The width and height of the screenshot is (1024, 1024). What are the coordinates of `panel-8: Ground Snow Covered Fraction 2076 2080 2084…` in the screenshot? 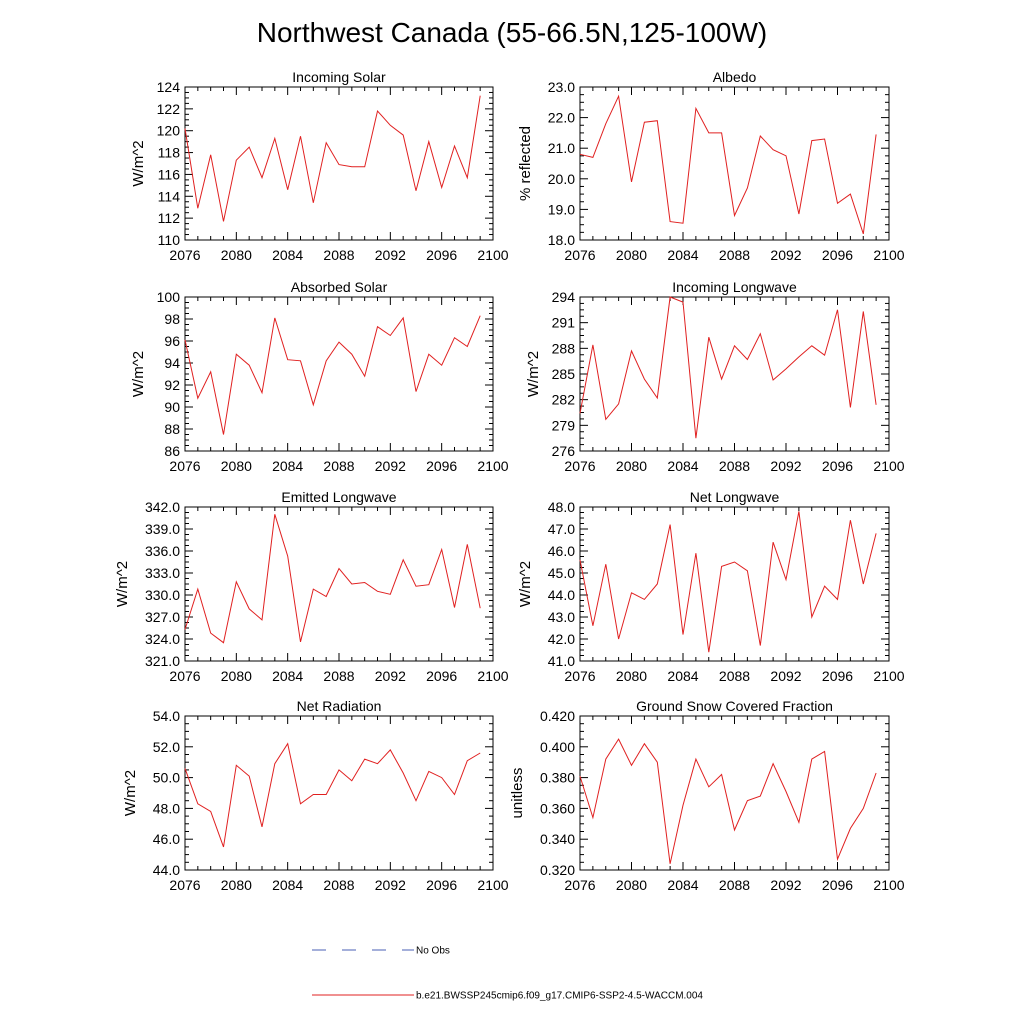 It's located at (707, 795).